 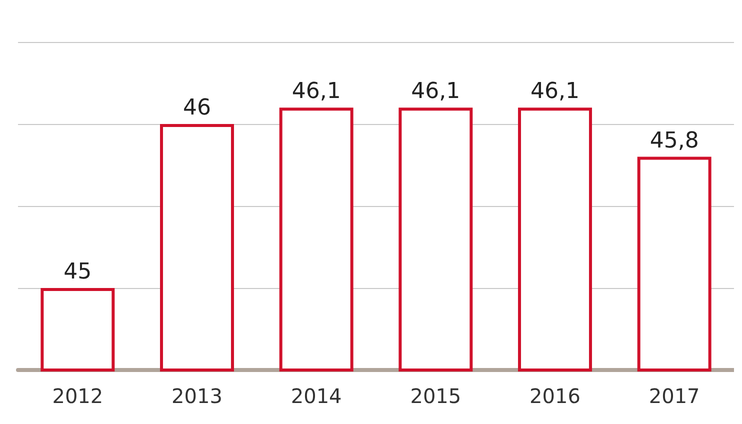 I want to click on data-label: 45, so click(x=78, y=272).